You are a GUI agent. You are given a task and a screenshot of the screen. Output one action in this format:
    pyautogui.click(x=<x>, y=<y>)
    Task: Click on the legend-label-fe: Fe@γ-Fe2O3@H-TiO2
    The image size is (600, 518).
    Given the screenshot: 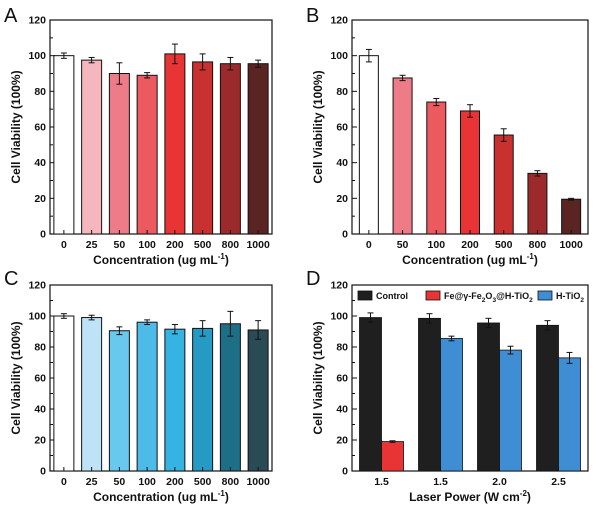 What is the action you would take?
    pyautogui.click(x=488, y=297)
    